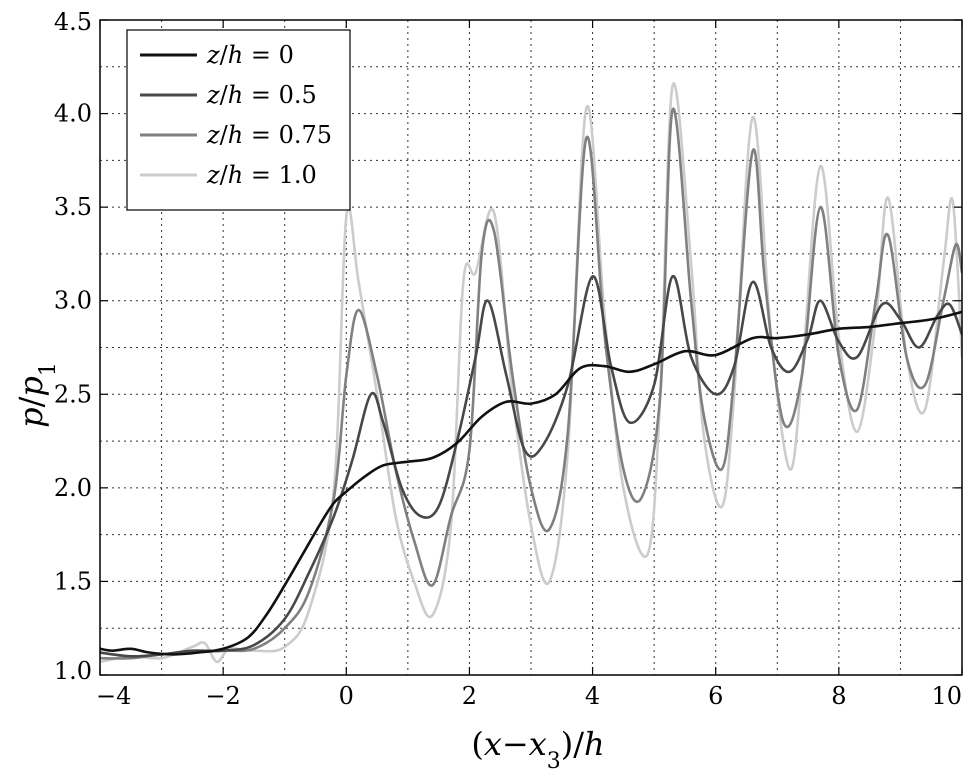  I want to click on x-tick-label: 0, so click(346, 696).